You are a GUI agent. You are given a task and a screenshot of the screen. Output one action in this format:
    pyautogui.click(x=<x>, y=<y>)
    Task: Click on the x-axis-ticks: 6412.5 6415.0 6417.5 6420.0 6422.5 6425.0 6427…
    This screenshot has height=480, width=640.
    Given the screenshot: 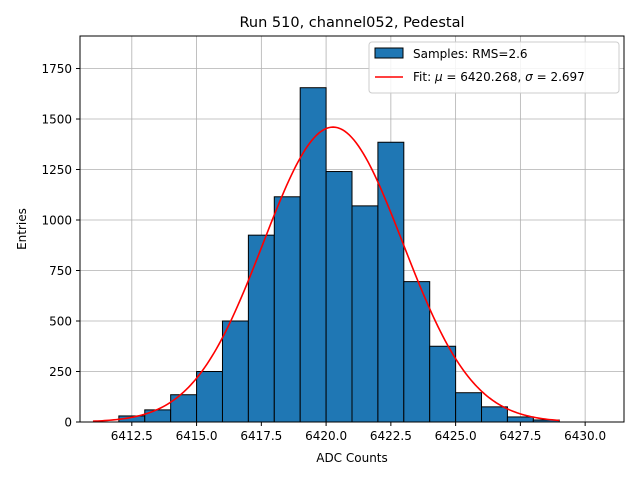 What is the action you would take?
    pyautogui.click(x=358, y=432)
    